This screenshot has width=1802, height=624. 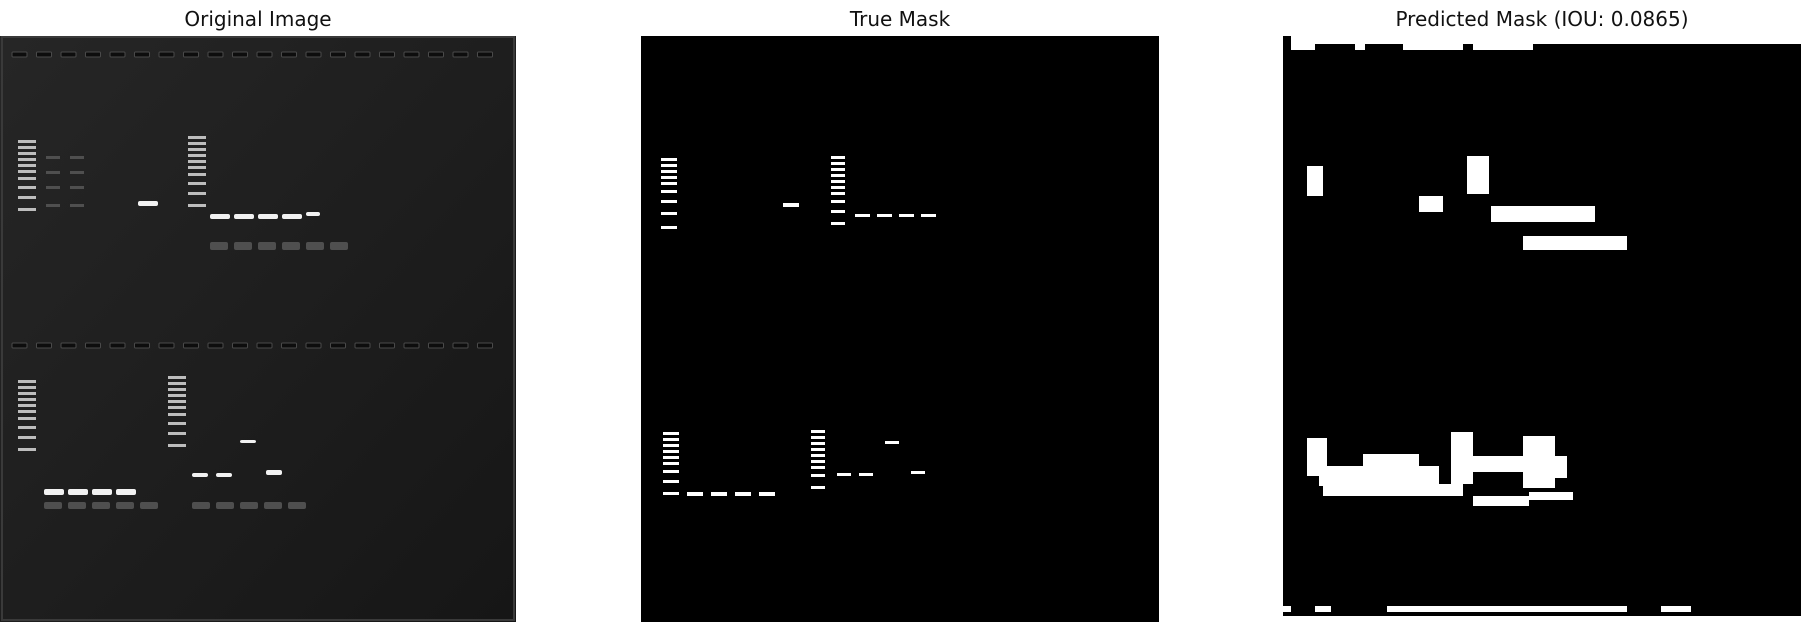 What do you see at coordinates (1542, 19) in the screenshot?
I see `predicted-mask-title: Predicted Mask (IOU: 0.0865)` at bounding box center [1542, 19].